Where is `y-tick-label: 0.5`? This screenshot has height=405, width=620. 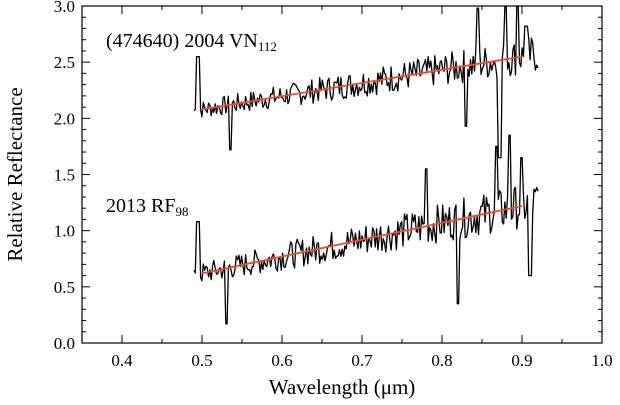 y-tick-label: 0.5 is located at coordinates (64, 287).